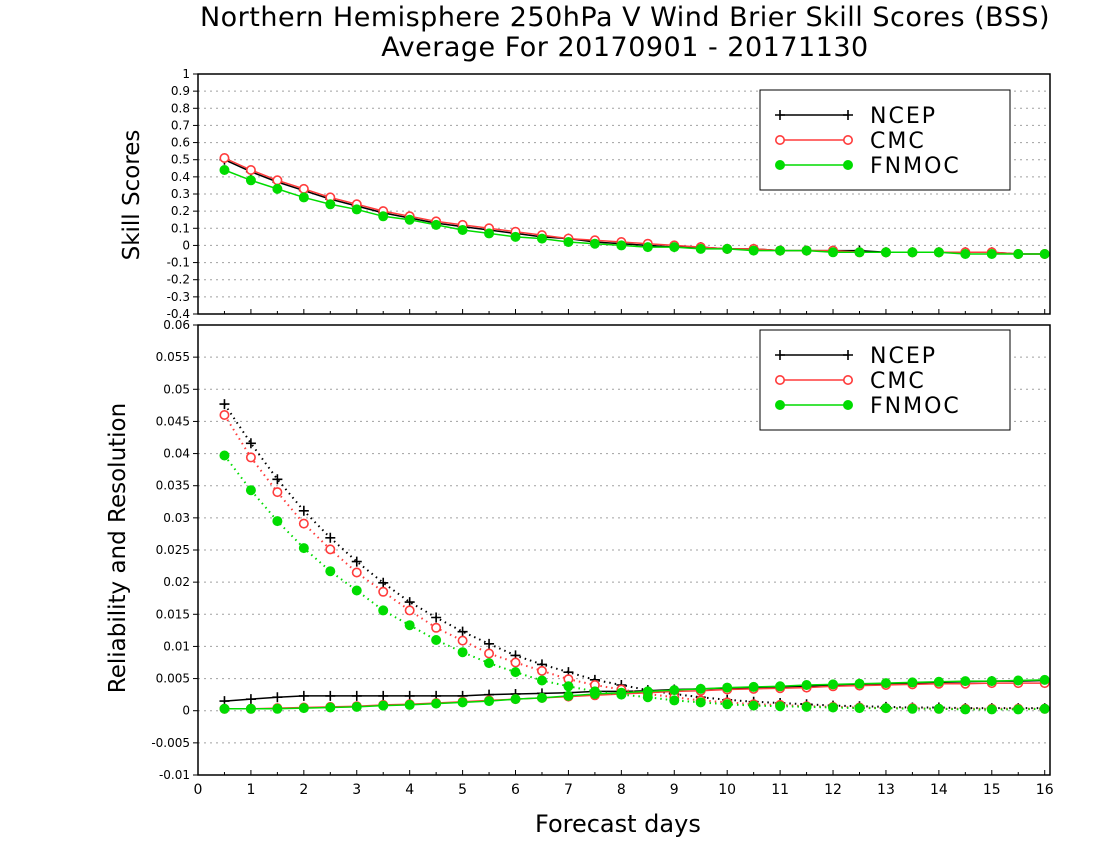  Describe the element at coordinates (462, 790) in the screenshot. I see `x-tick-label: 5` at that location.